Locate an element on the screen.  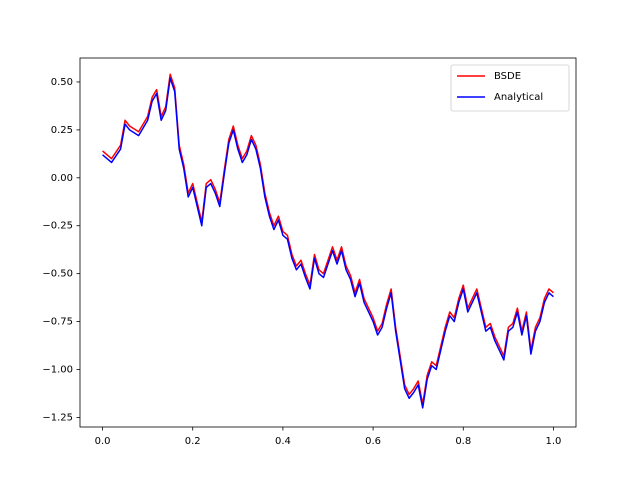
y-tick-label: −0.50 is located at coordinates (57, 274).